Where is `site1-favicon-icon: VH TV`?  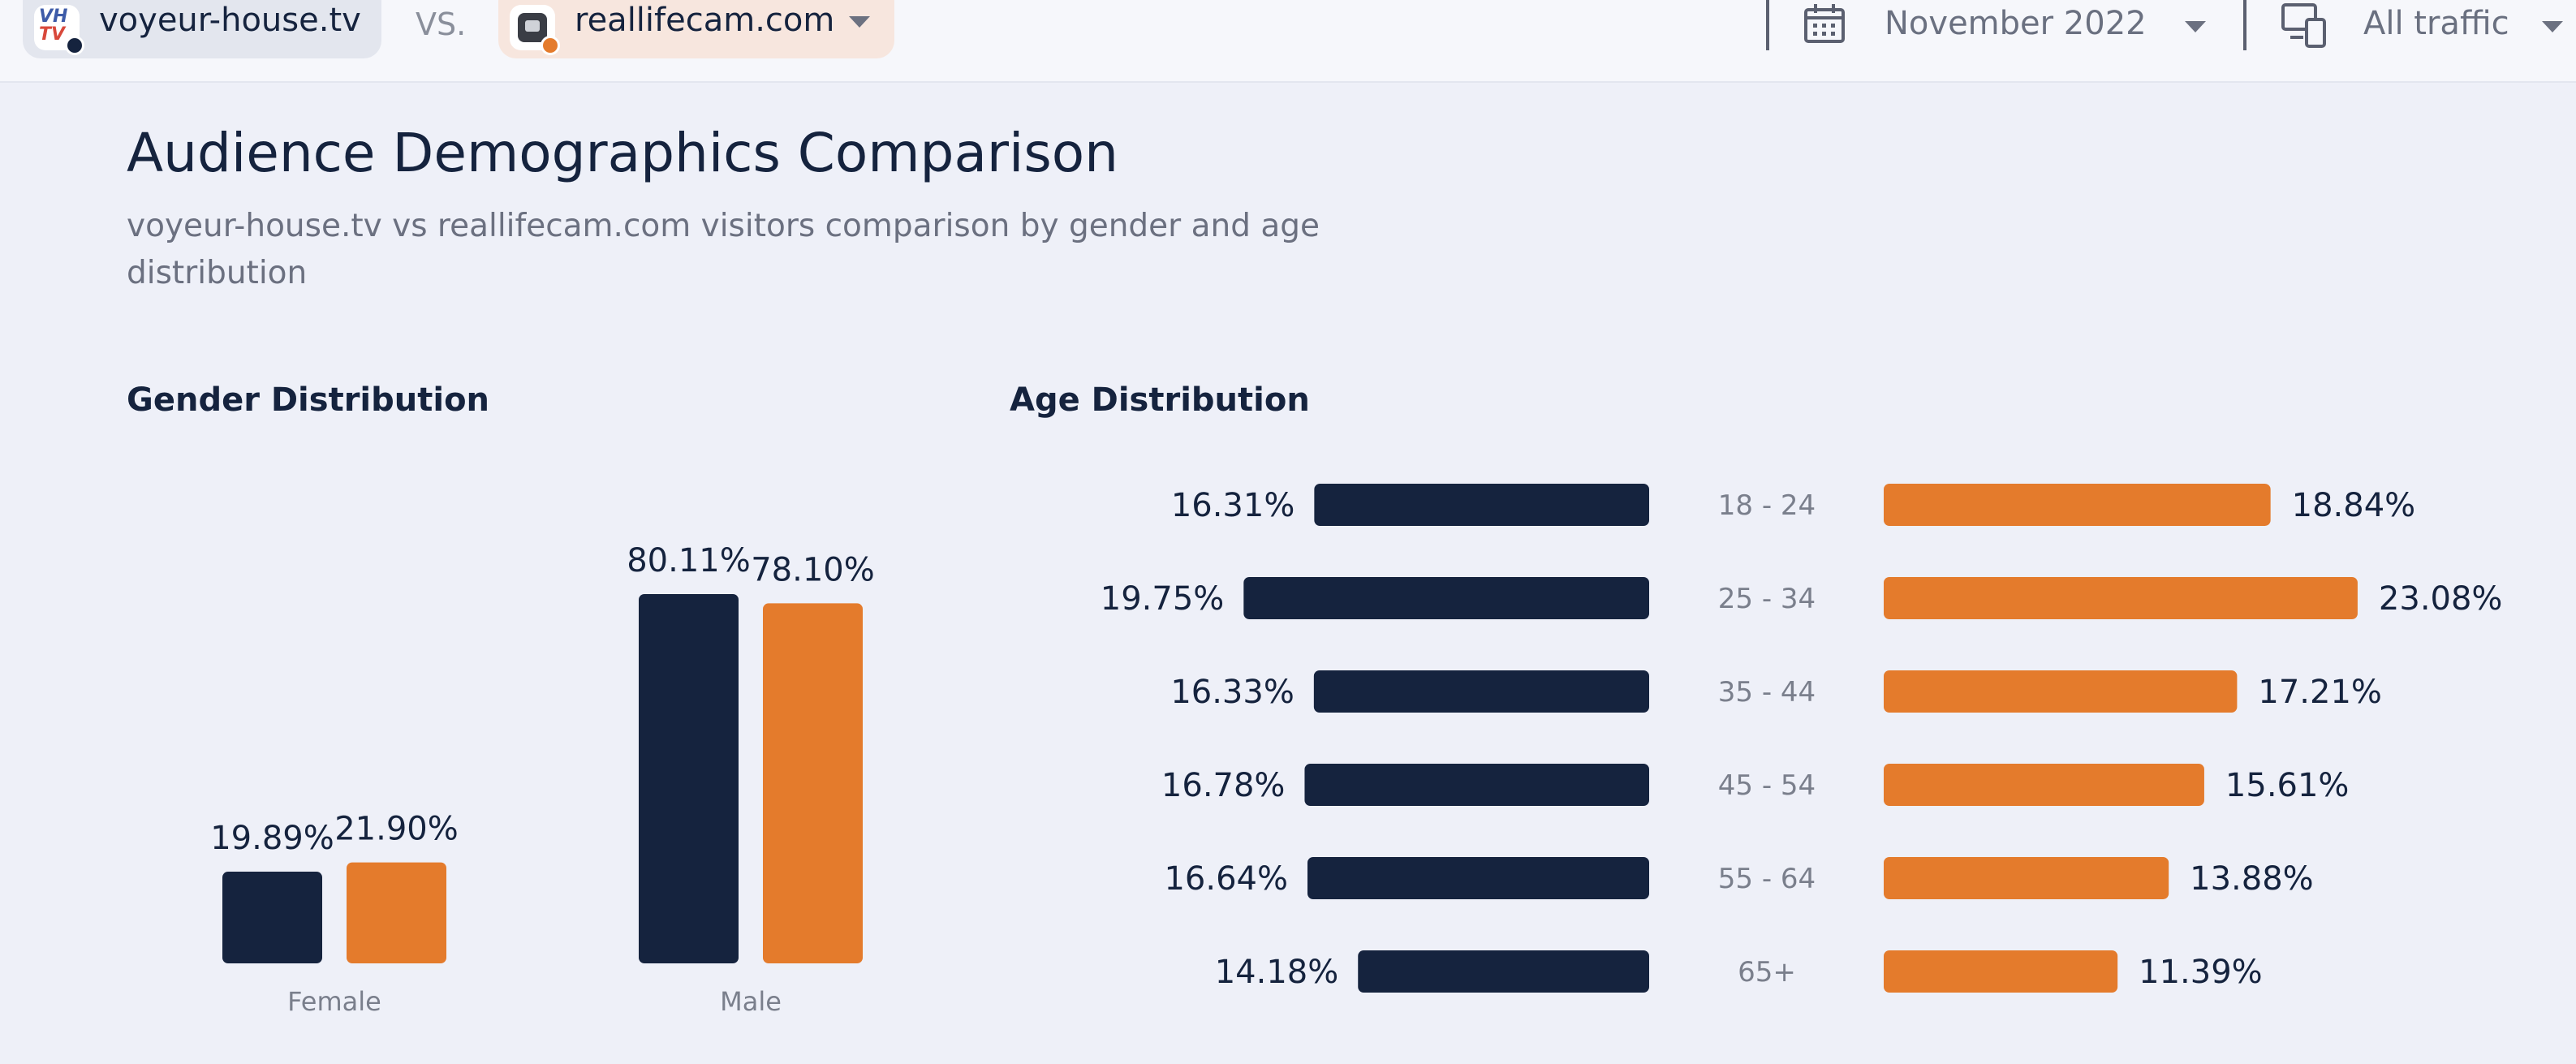 site1-favicon-icon: VH TV is located at coordinates (59, 30).